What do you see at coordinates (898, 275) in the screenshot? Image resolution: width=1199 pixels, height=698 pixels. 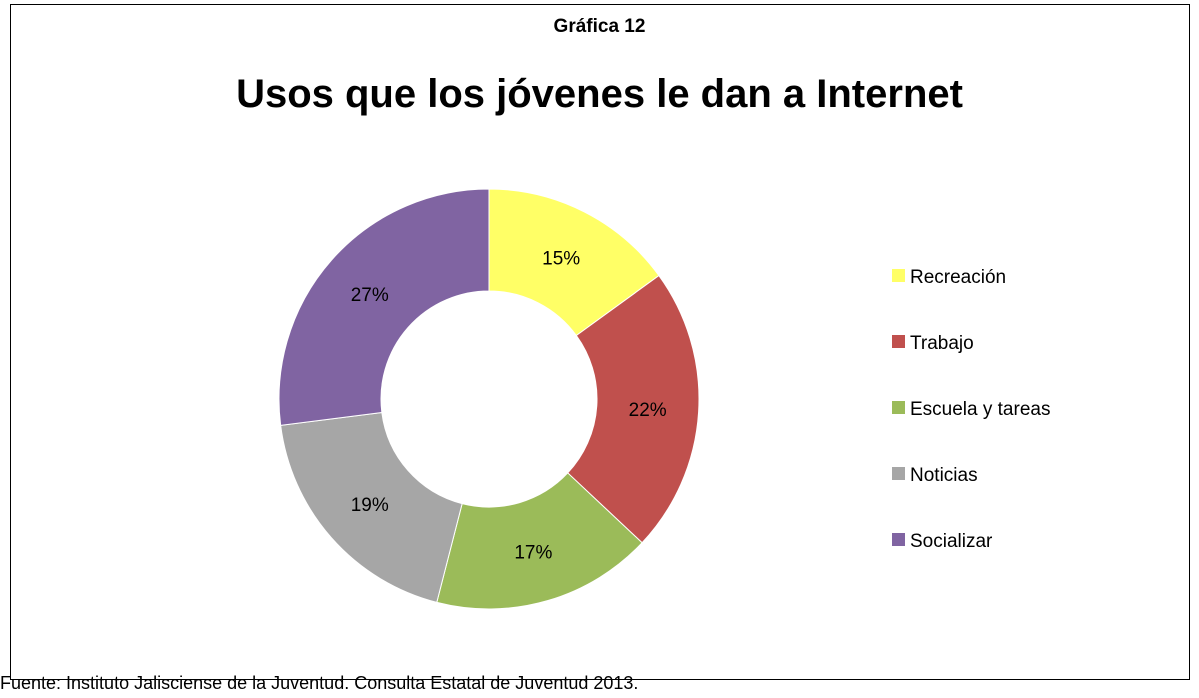 I see `legend-swatch-recreacion` at bounding box center [898, 275].